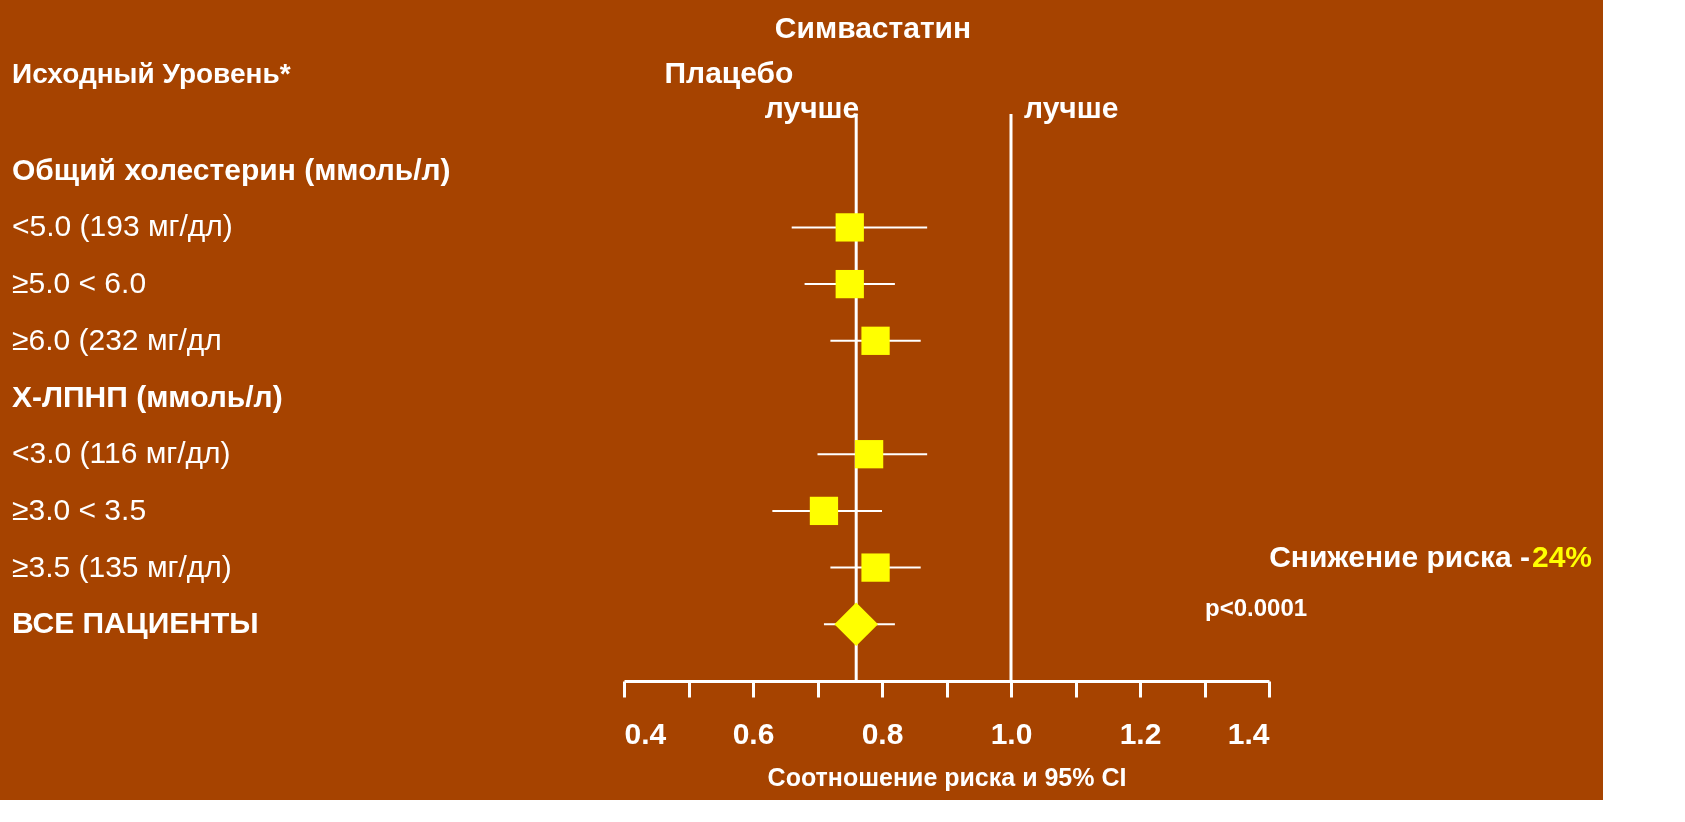 The width and height of the screenshot is (1685, 822). Describe the element at coordinates (1011, 733) in the screenshot. I see `x-tick-label: 1.0` at that location.